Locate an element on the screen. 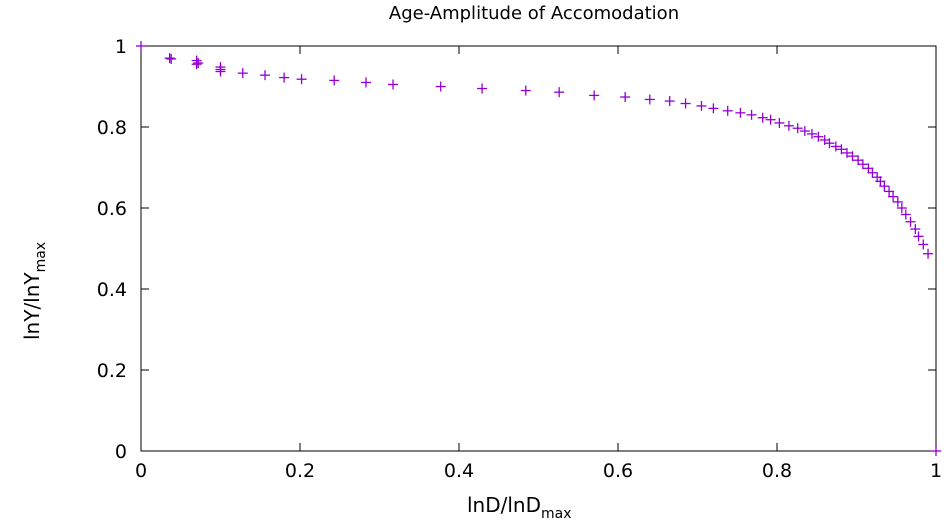  y-tick-label: 0 is located at coordinates (121, 452).